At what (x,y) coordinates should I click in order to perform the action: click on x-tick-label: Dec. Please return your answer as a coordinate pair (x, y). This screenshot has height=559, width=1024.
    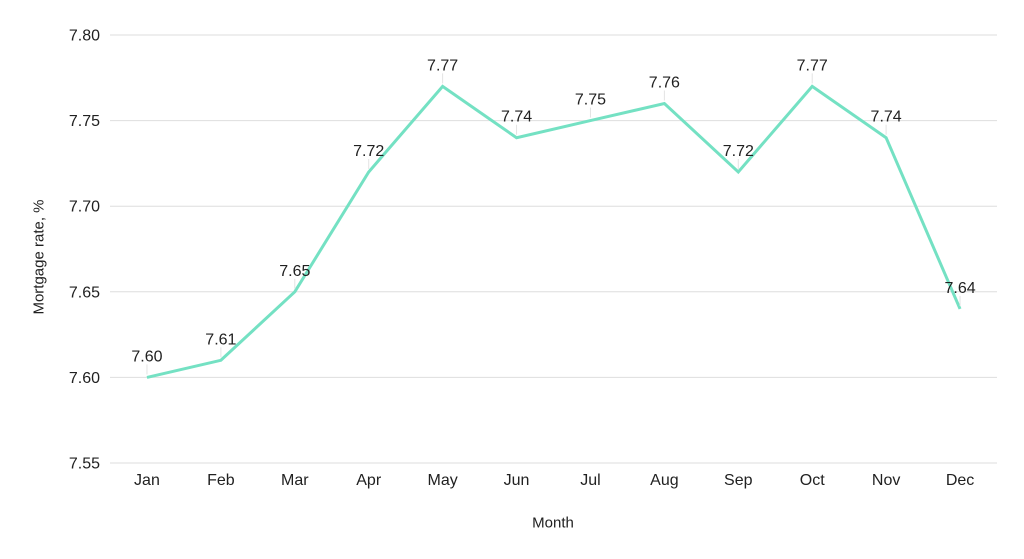
    Looking at the image, I should click on (960, 480).